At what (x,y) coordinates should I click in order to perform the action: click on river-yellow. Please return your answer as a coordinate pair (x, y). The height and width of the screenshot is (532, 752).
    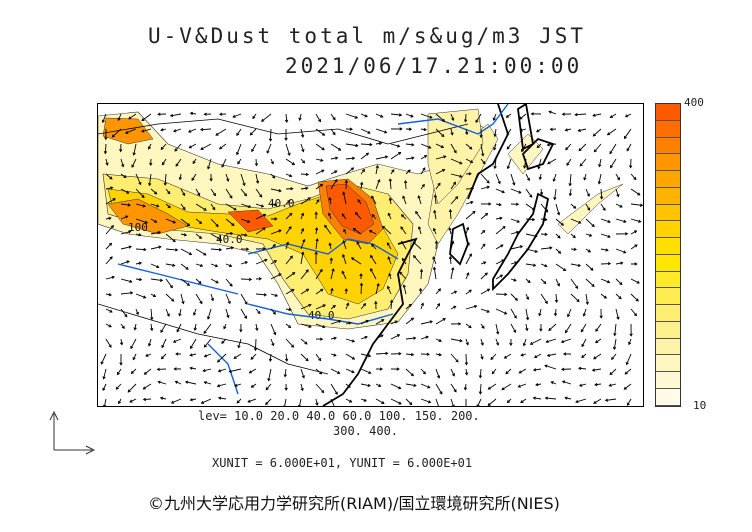
    Looking at the image, I should click on (323, 249).